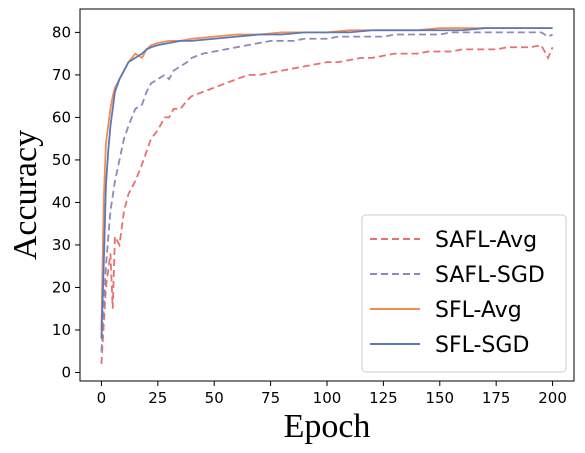 The height and width of the screenshot is (453, 585). Describe the element at coordinates (66, 372) in the screenshot. I see `y-tick-label: 0` at that location.